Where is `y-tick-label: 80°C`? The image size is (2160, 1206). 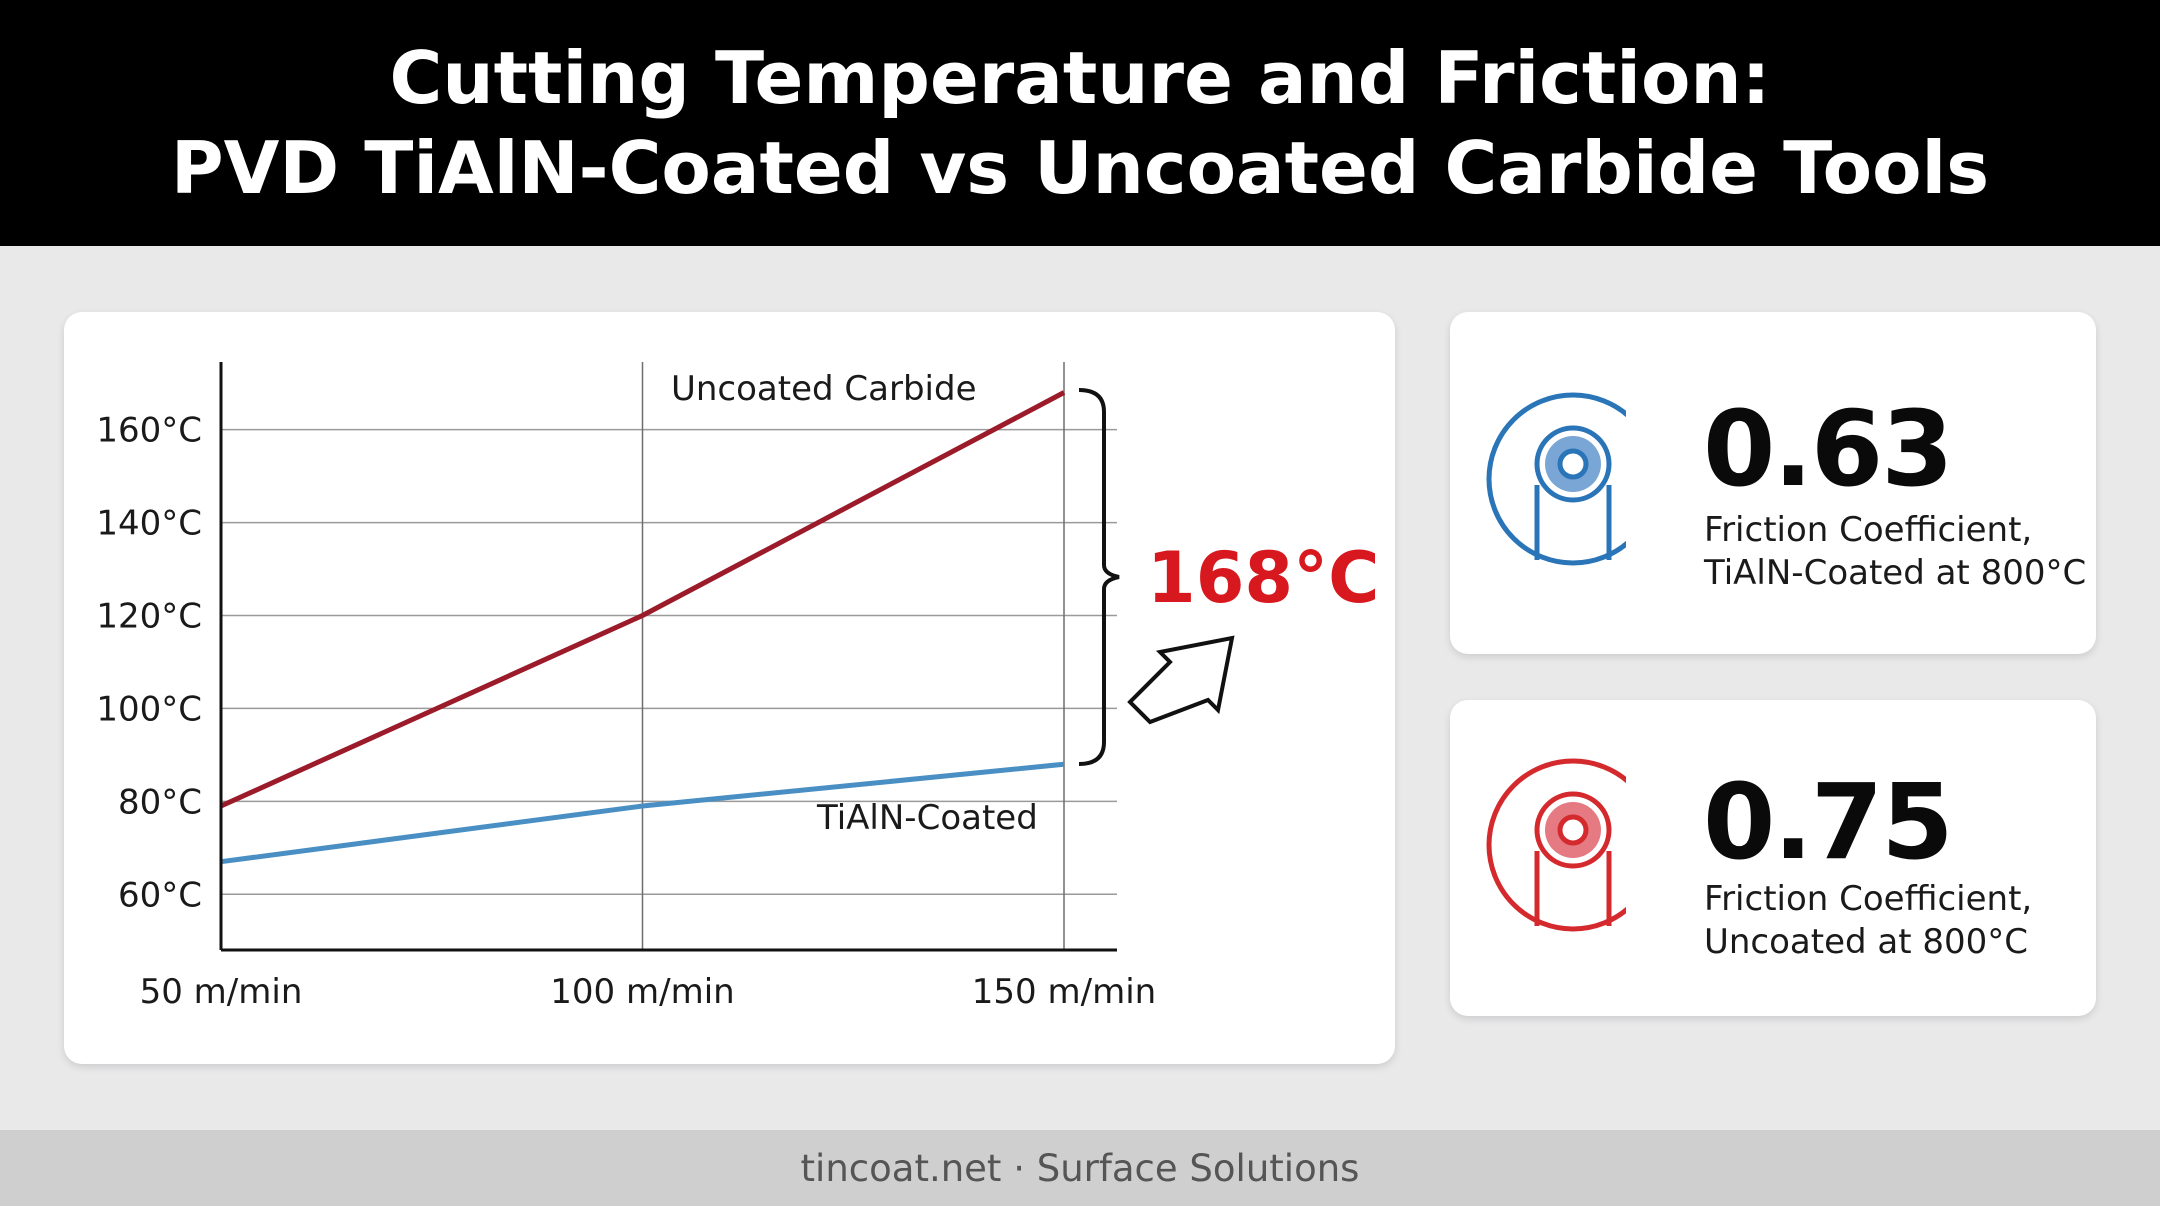
y-tick-label: 80°C is located at coordinates (160, 802).